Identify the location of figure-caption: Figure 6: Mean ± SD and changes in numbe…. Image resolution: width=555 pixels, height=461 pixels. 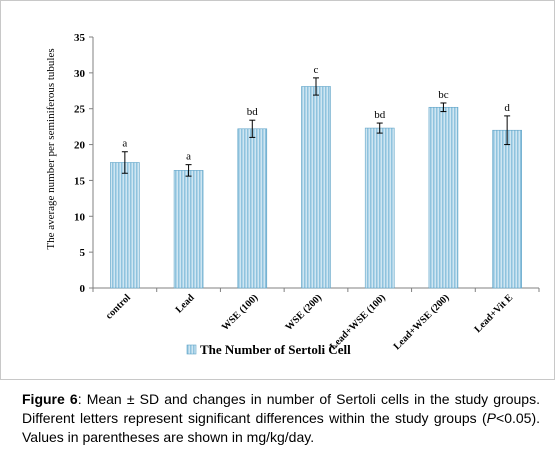
(281, 418).